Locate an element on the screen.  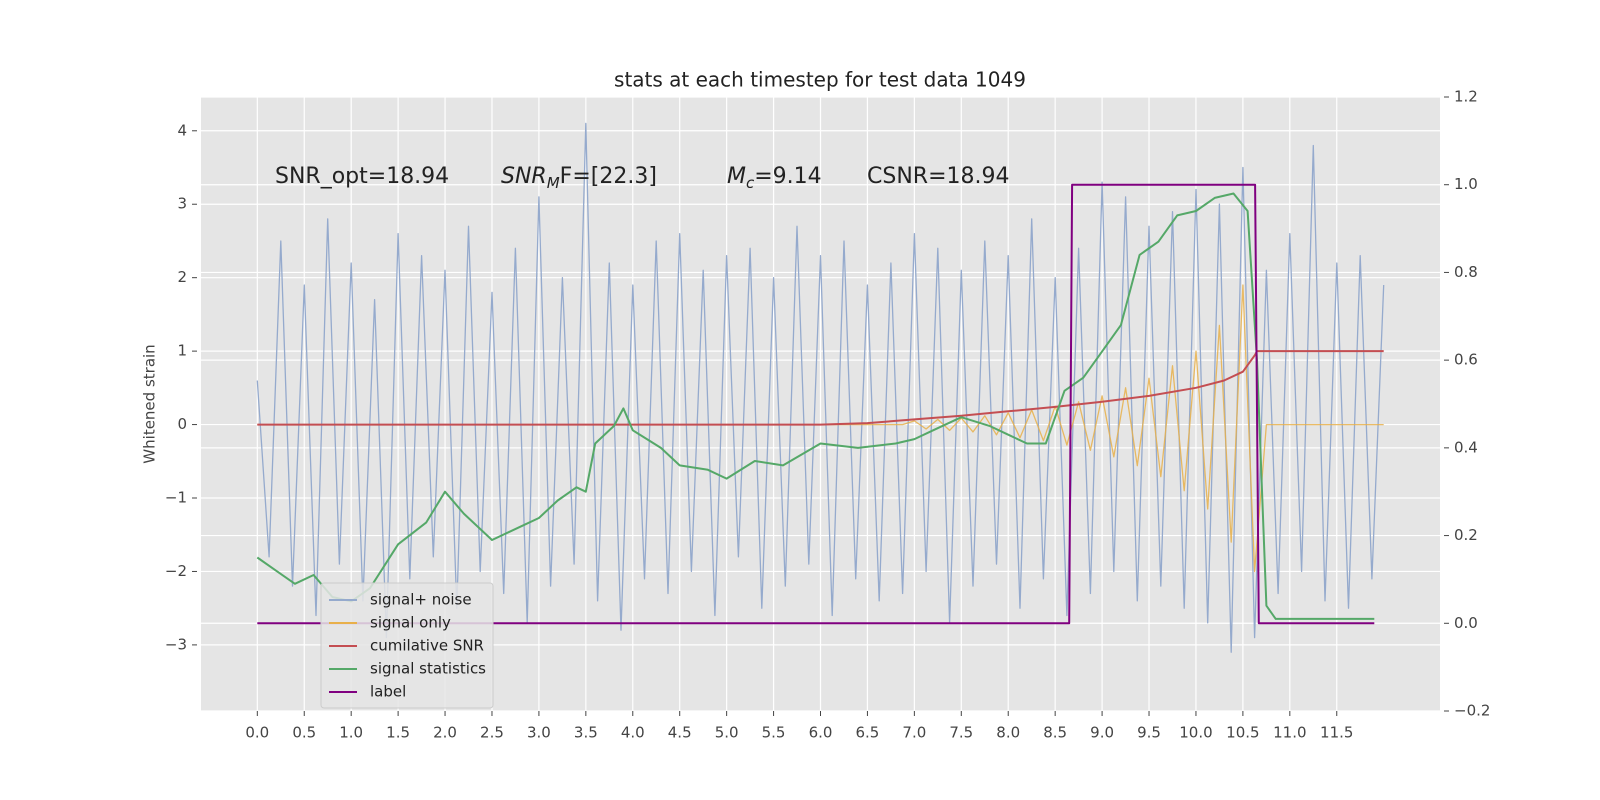
y2-tick-label: −0.2 is located at coordinates (1472, 711).